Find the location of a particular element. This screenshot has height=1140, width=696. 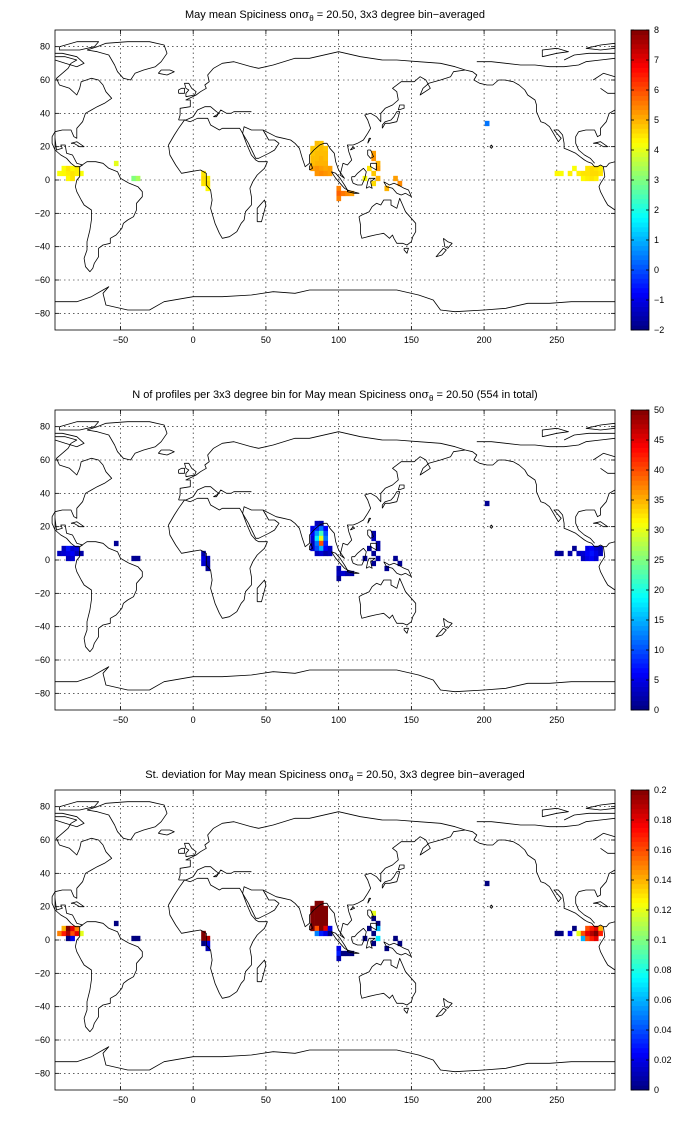

x-tick-label: 100 is located at coordinates (338, 340).